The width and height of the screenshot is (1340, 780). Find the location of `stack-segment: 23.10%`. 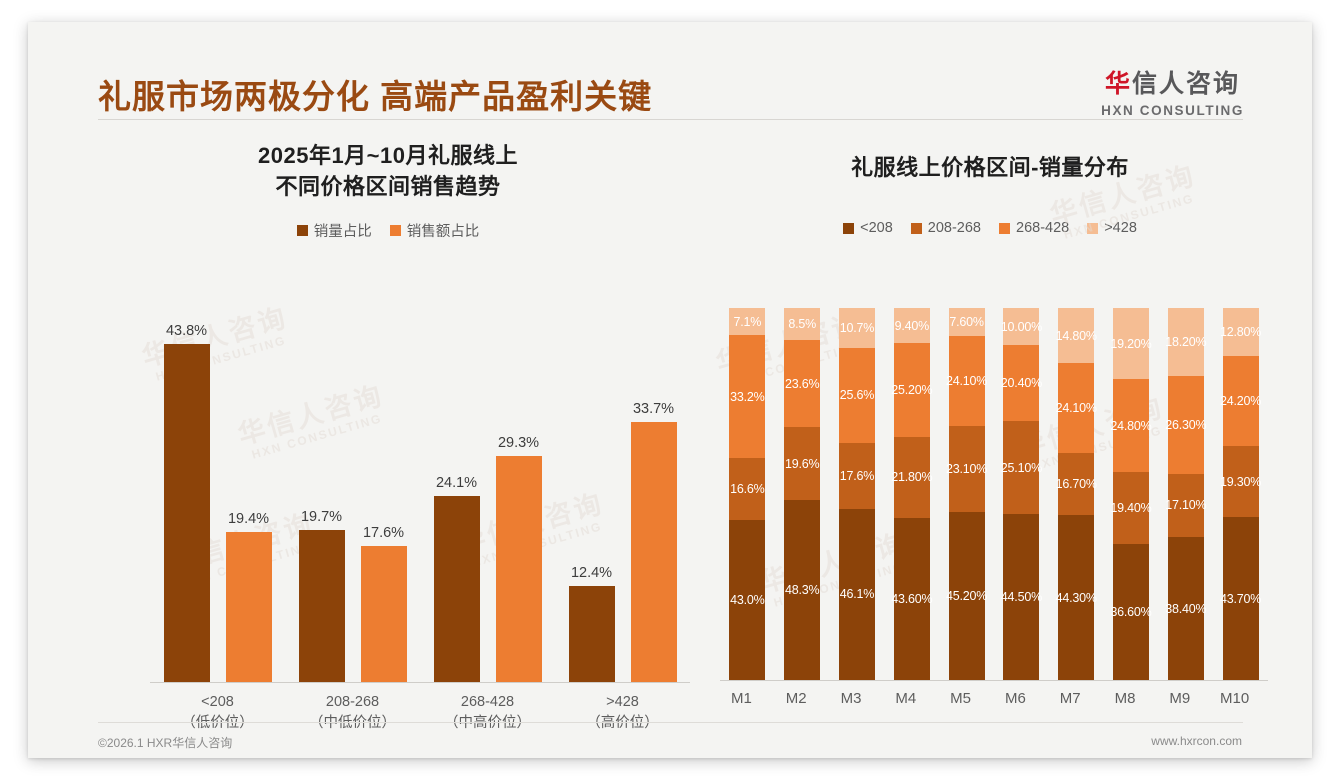

stack-segment: 23.10% is located at coordinates (966, 468).